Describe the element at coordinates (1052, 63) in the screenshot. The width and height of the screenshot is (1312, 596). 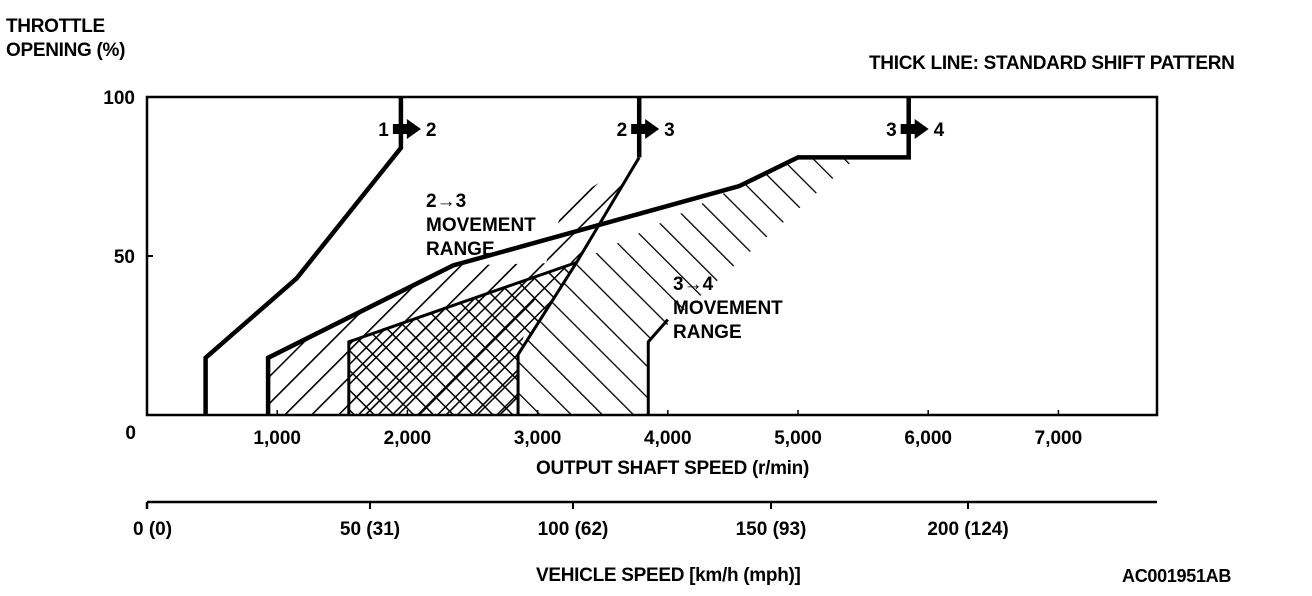
I see `chart-note: THICK LINE: STANDARD SHIFT PATTERN` at that location.